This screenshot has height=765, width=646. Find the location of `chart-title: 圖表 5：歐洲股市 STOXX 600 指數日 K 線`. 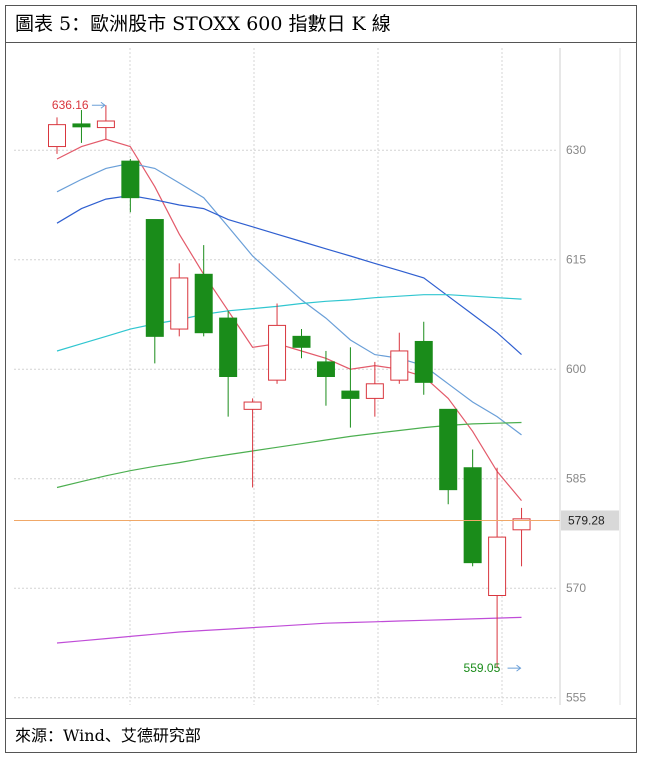

chart-title: 圖表 5：歐洲股市 STOXX 600 指數日 K 線 is located at coordinates (321, 24).